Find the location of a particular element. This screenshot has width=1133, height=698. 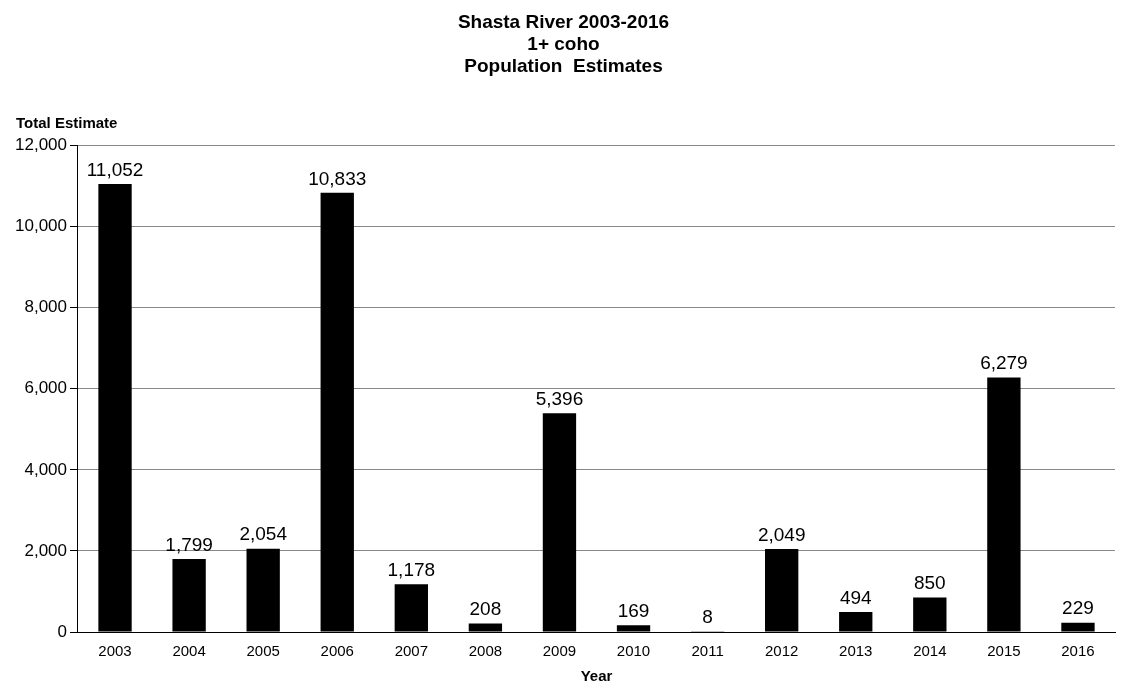

x-tick-label: 2007 is located at coordinates (411, 651).